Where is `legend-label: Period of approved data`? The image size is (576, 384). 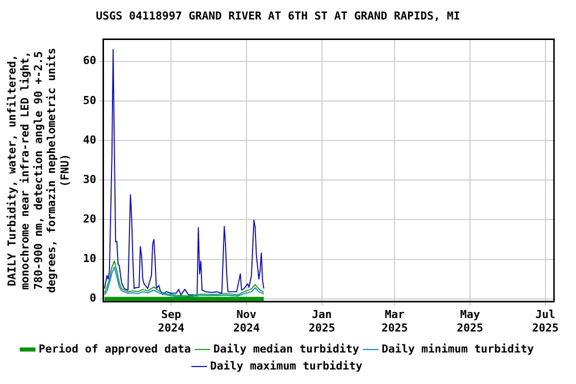 legend-label: Period of approved data is located at coordinates (114, 349).